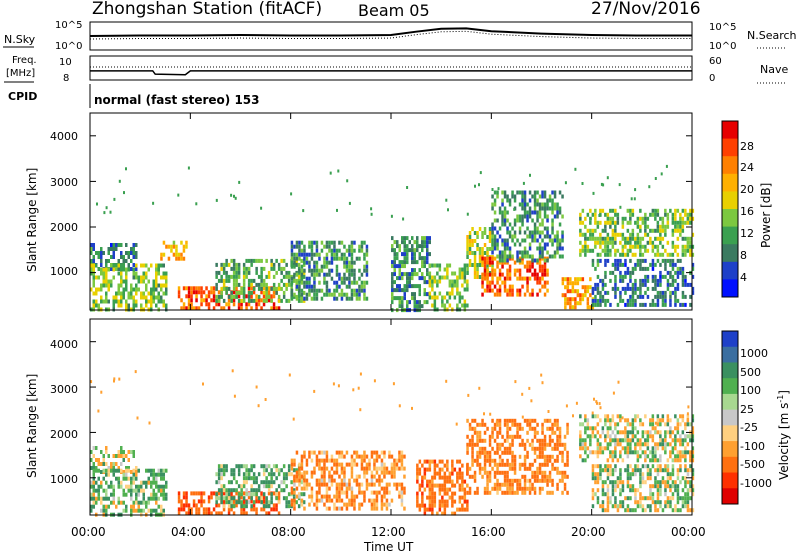 This screenshot has height=554, width=800. What do you see at coordinates (371, 209) in the screenshot?
I see `power-speckle` at bounding box center [371, 209].